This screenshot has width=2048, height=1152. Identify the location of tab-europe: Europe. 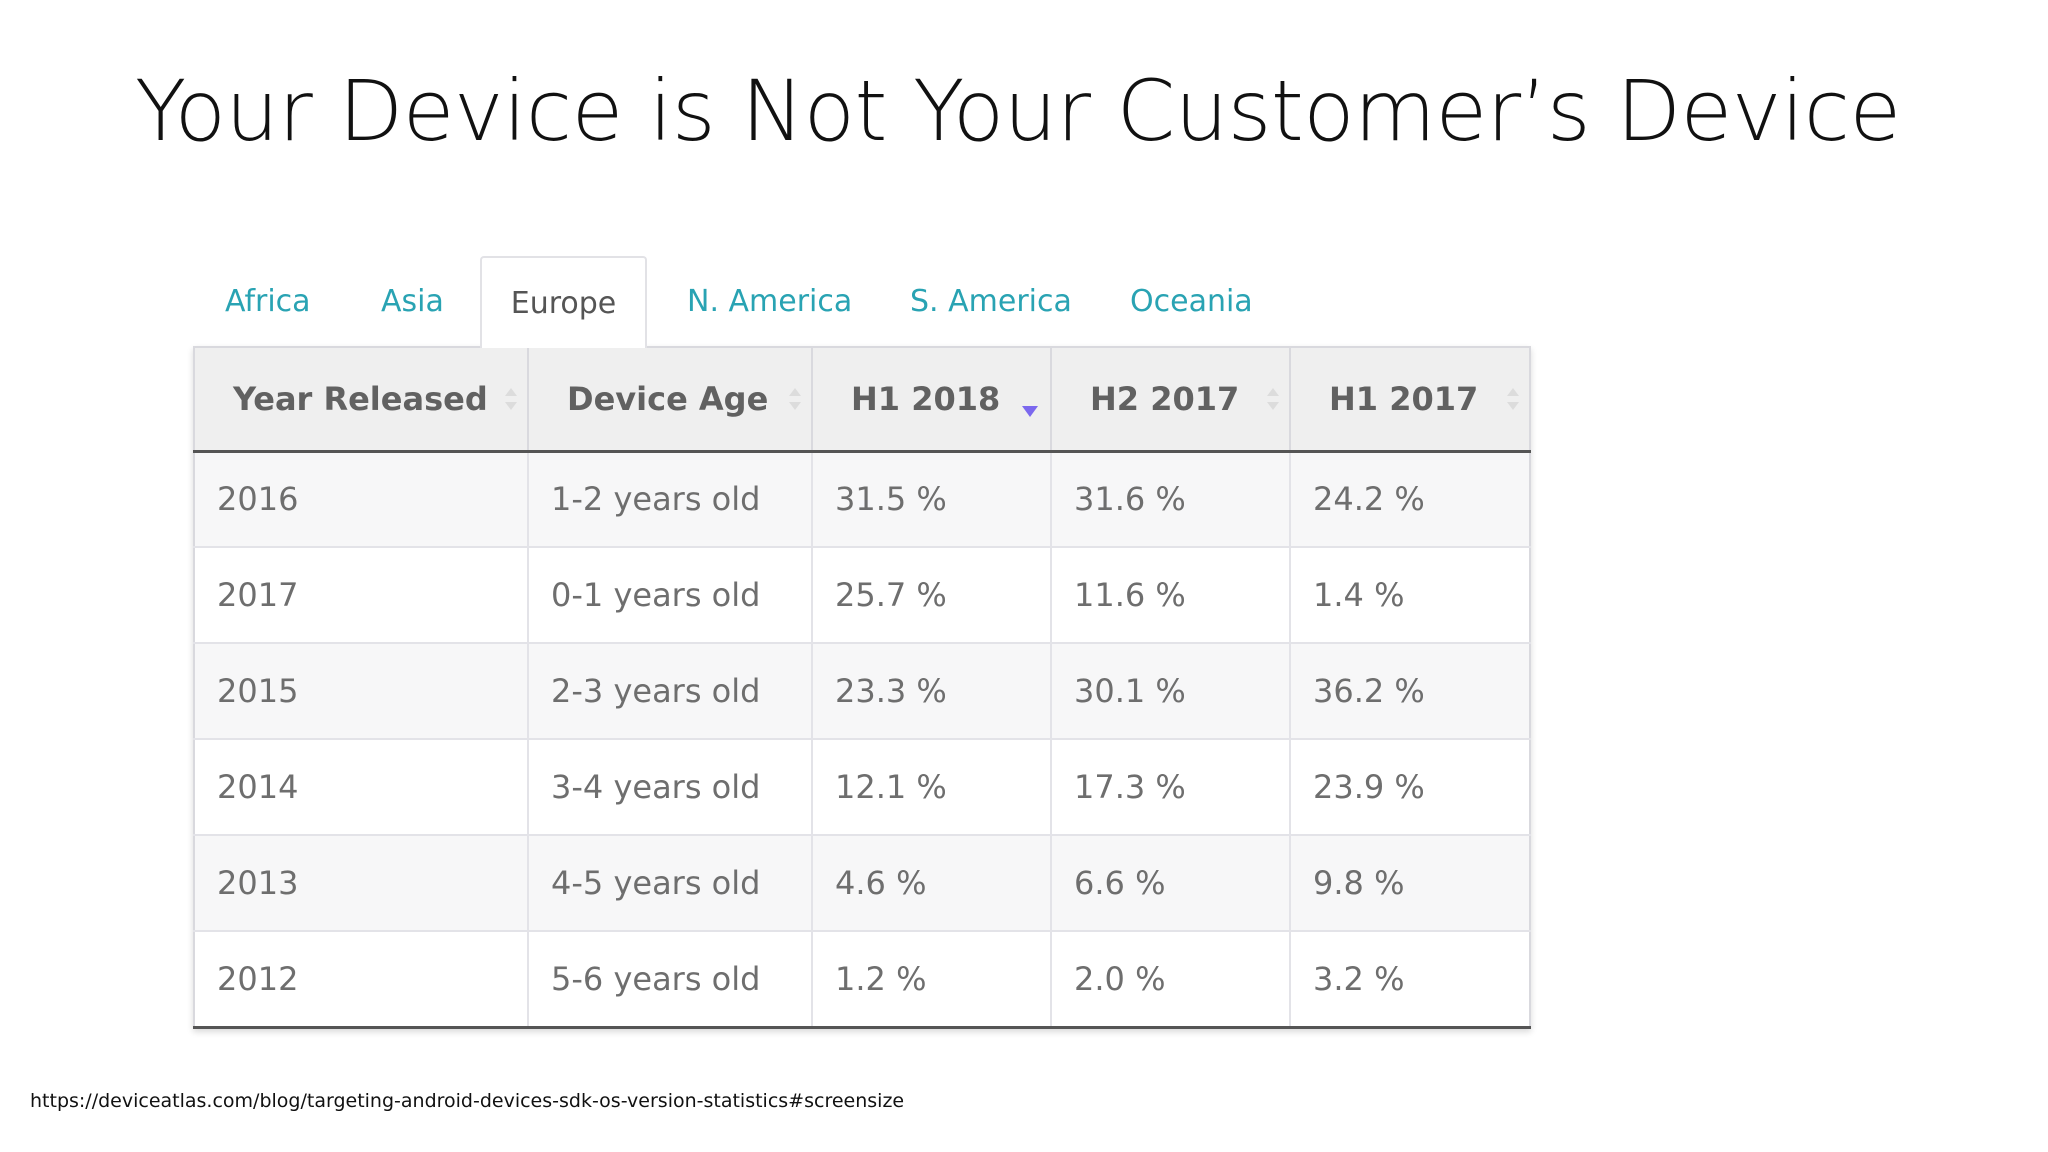
(563, 302).